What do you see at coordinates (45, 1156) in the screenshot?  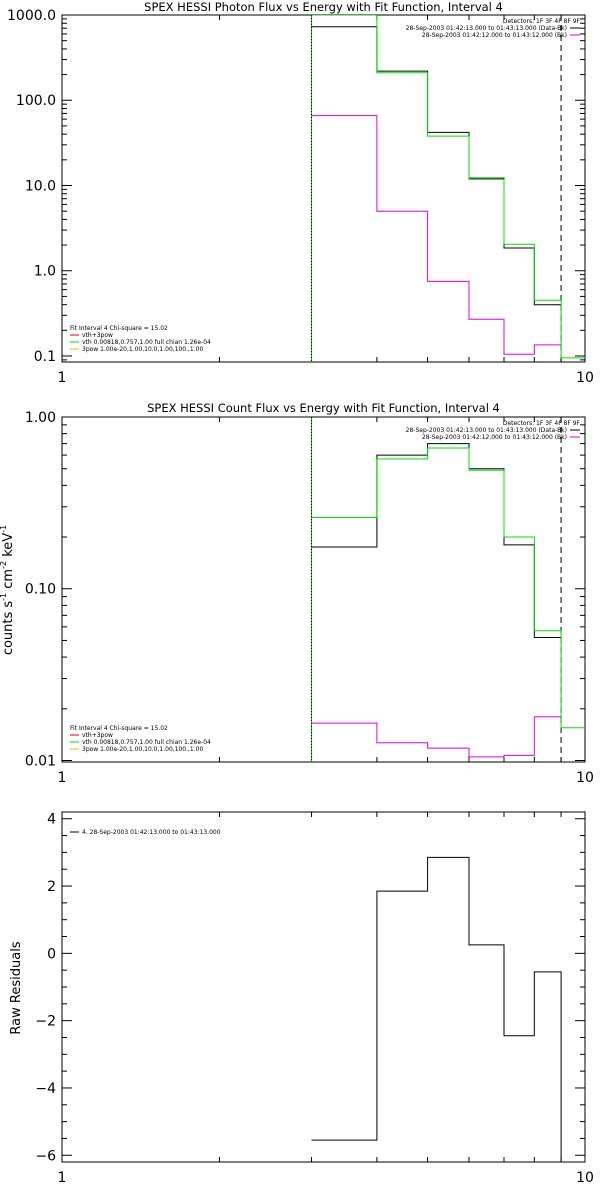 I see `y-tick-label: −6` at bounding box center [45, 1156].